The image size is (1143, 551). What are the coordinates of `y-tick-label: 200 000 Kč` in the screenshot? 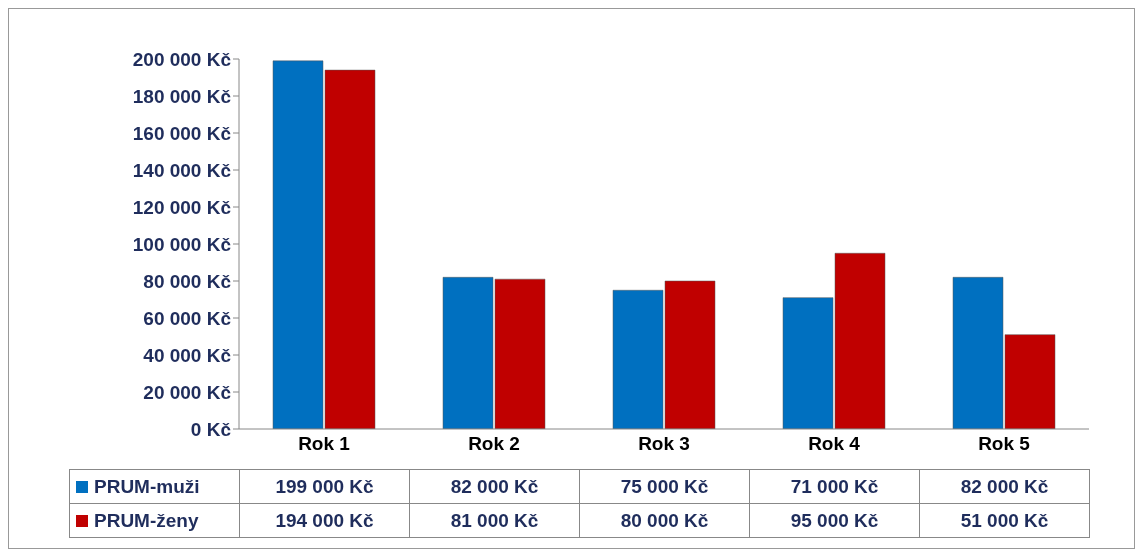 It's located at (182, 59).